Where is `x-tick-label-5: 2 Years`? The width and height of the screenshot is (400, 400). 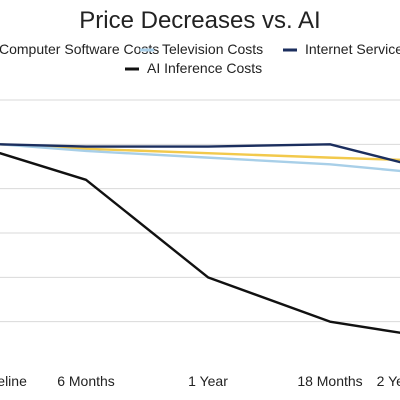
x-tick-label-5: 2 Years is located at coordinates (388, 381).